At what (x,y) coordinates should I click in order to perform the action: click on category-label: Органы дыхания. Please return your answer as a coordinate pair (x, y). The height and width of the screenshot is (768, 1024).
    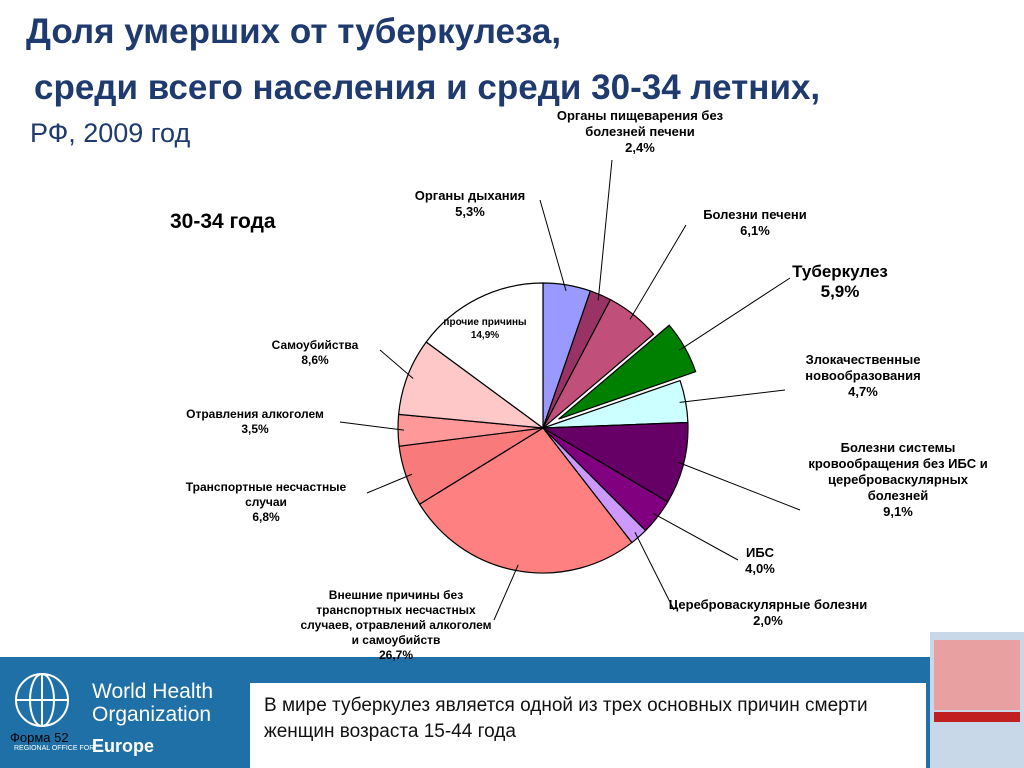
    Looking at the image, I should click on (470, 195).